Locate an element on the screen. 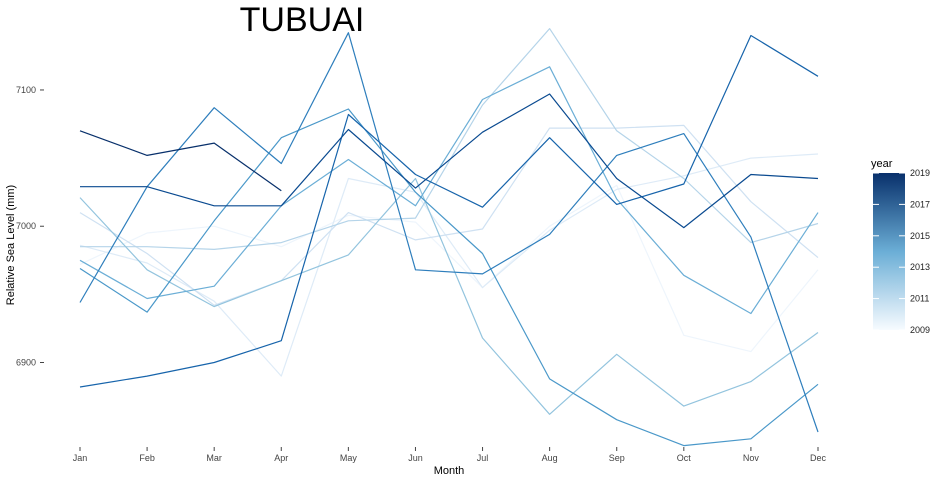  x-tick-label: Oct is located at coordinates (684, 458).